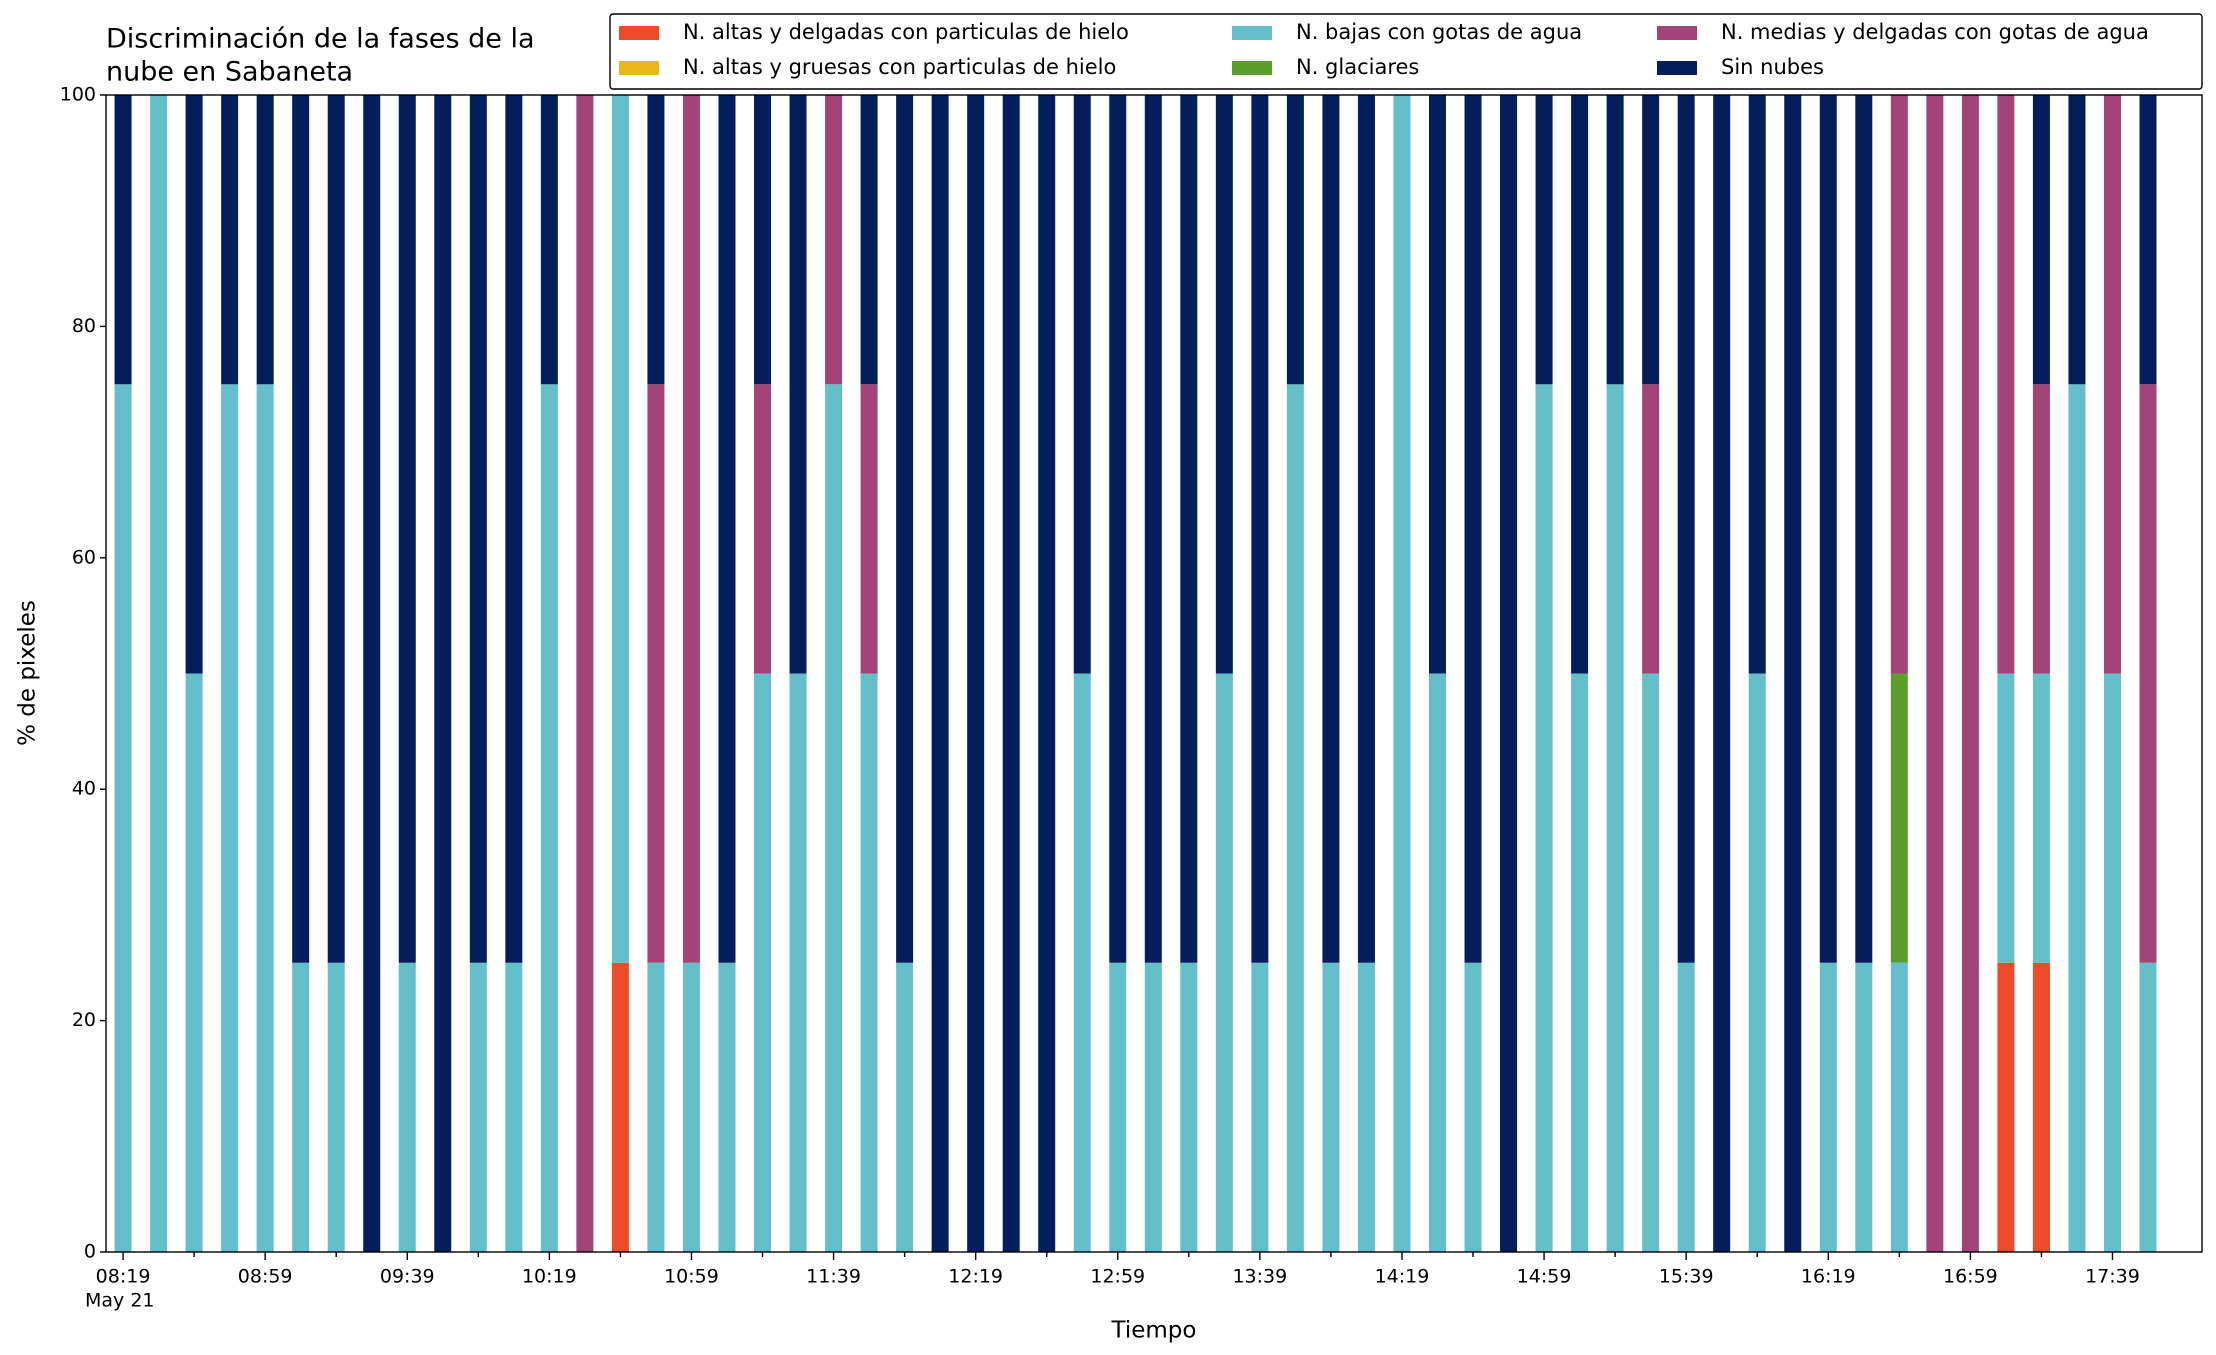 The width and height of the screenshot is (2216, 1355). I want to click on x-tick-label: 11:39, so click(833, 1277).